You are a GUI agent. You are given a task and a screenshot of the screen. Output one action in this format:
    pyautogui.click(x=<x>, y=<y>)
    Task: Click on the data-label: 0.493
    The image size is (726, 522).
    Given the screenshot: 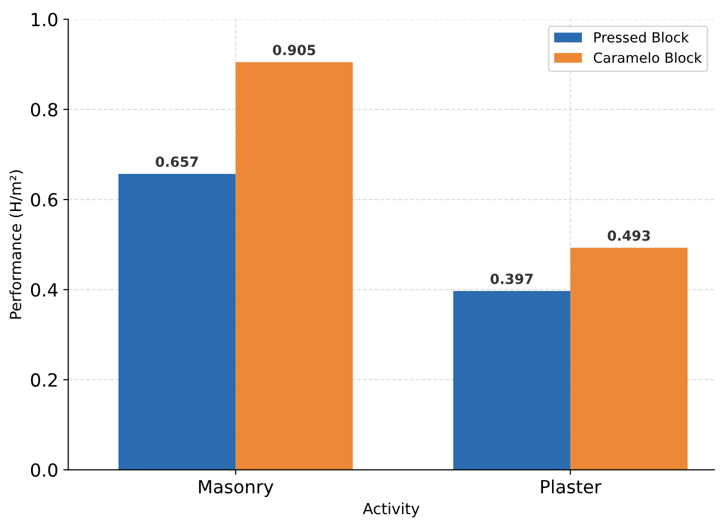 What is the action you would take?
    pyautogui.click(x=629, y=235)
    